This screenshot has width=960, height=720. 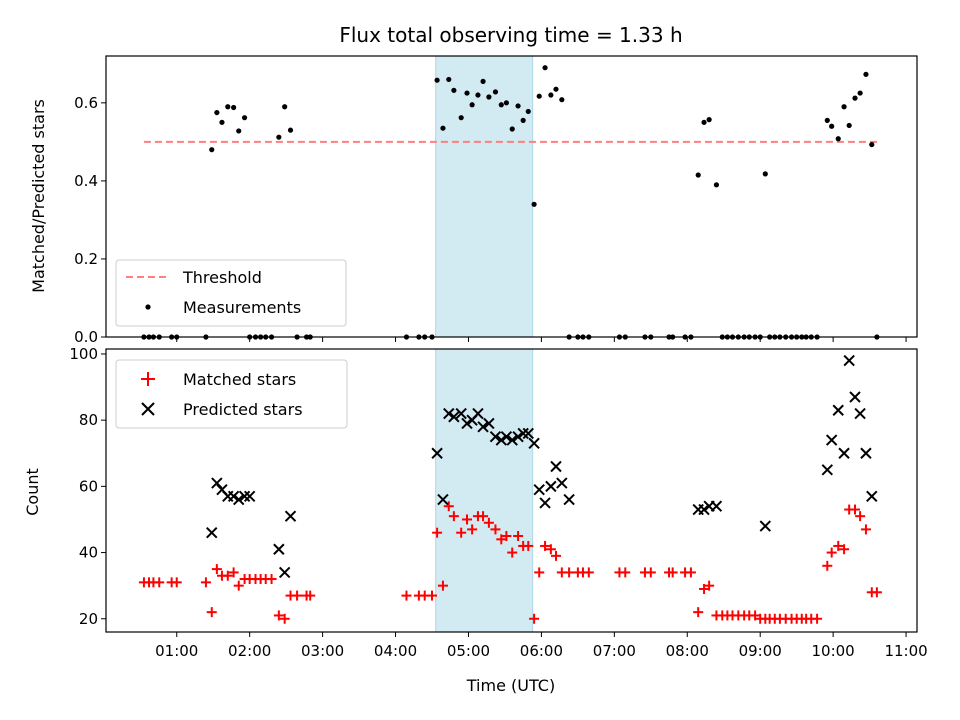 What do you see at coordinates (484, 196) in the screenshot?
I see `ratio-highlight-span` at bounding box center [484, 196].